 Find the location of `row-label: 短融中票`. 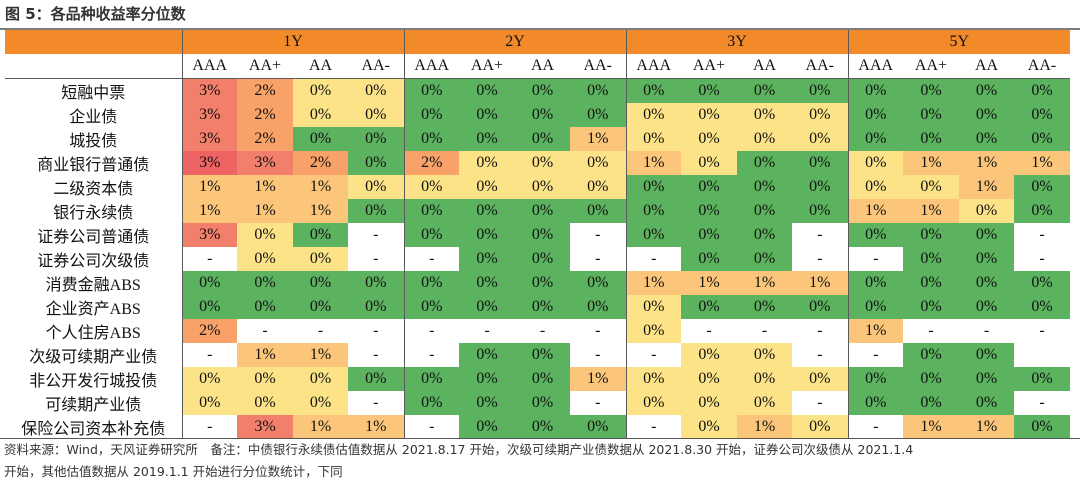

row-label: 短融中票 is located at coordinates (93, 93).